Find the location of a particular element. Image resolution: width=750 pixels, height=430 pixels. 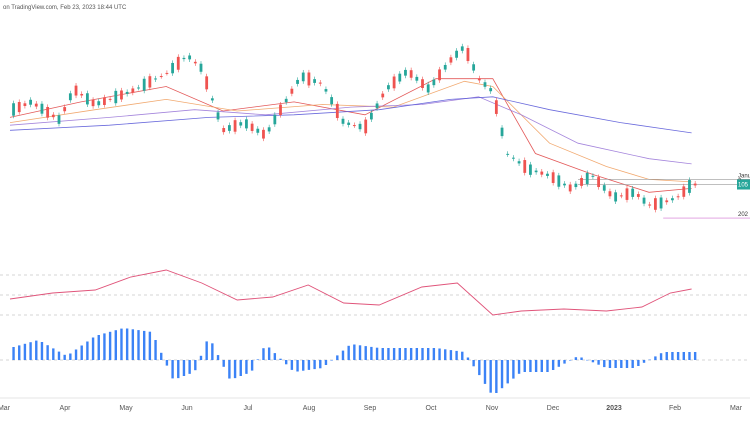

x-tick-label: Jul is located at coordinates (248, 408).